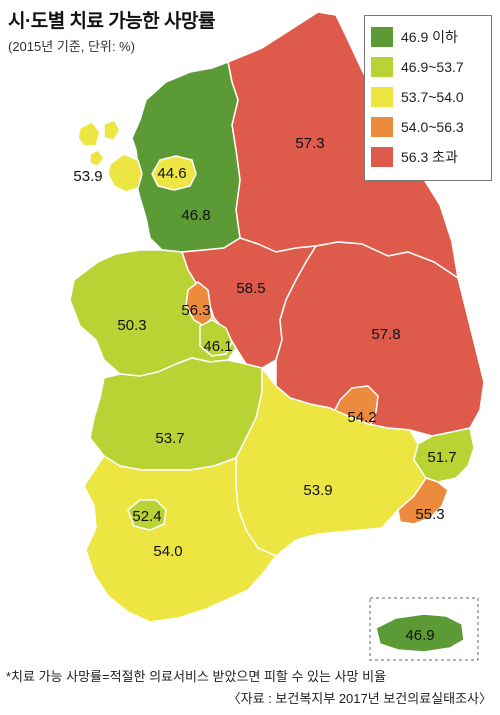  What do you see at coordinates (317, 490) in the screenshot?
I see `label-gyeongnam: 53.9` at bounding box center [317, 490].